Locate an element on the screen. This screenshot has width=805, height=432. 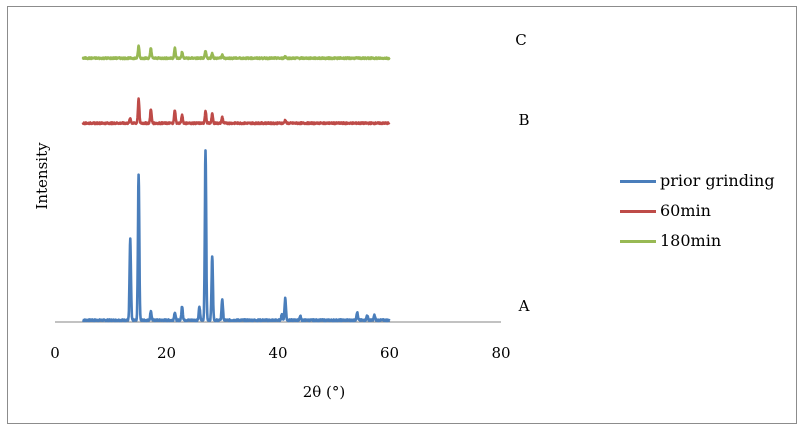
x-tick-label: 40 is located at coordinates (277, 353).